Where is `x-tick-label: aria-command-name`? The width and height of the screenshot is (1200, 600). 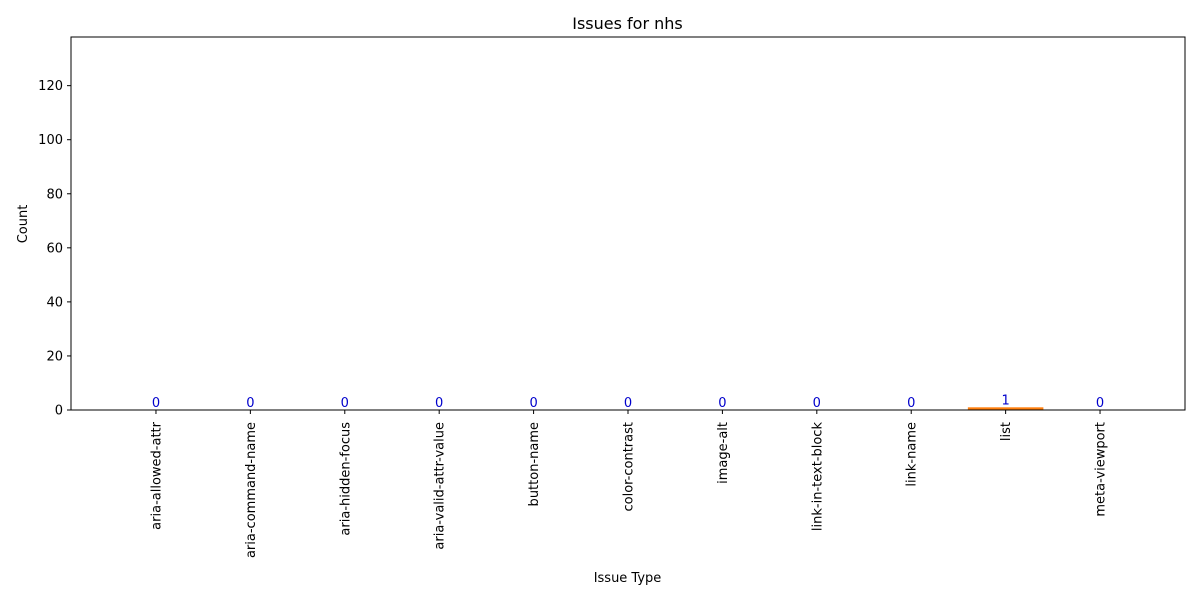 x-tick-label: aria-command-name is located at coordinates (251, 490).